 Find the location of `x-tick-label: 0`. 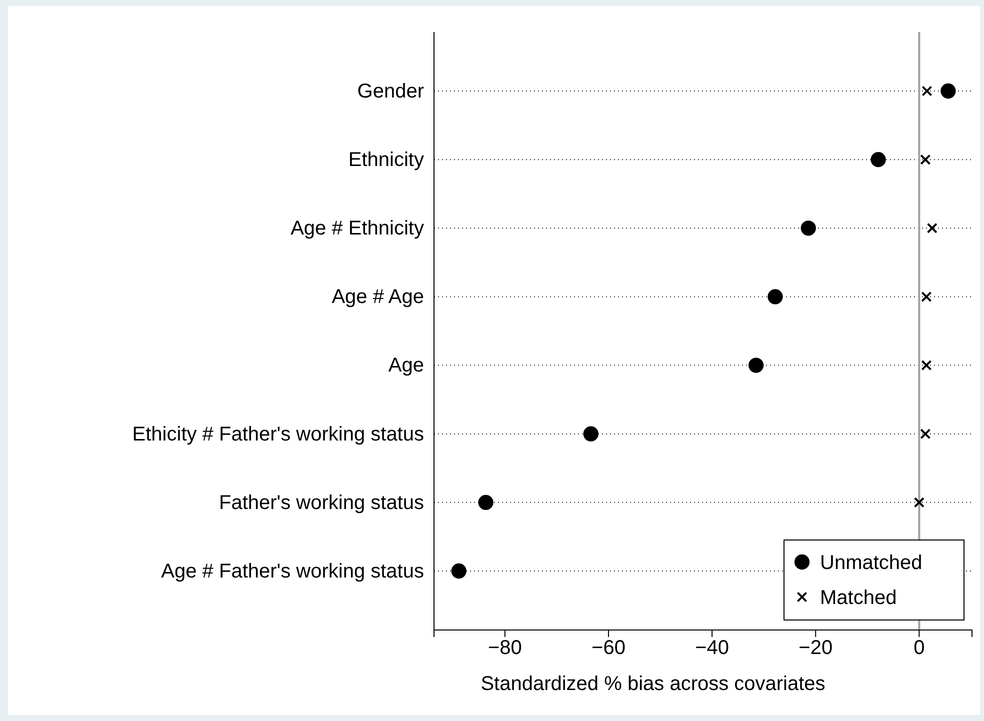

x-tick-label: 0 is located at coordinates (919, 648).